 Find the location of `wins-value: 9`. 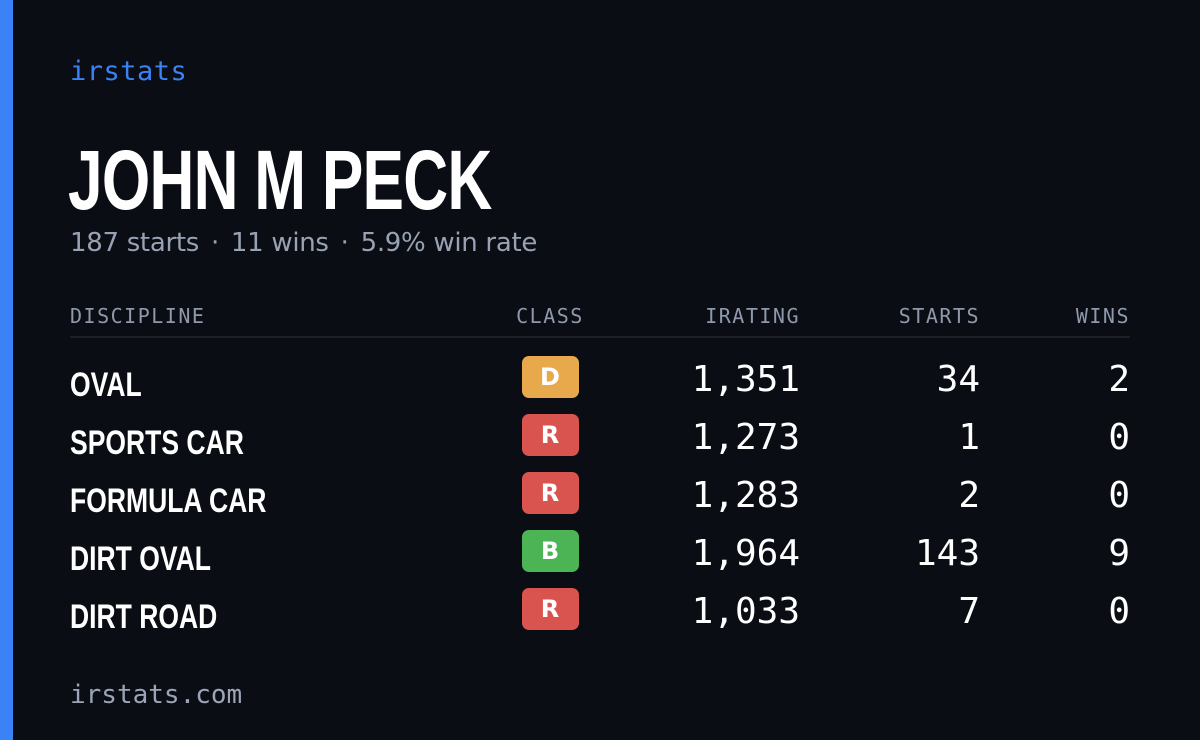

wins-value: 9 is located at coordinates (1119, 553).